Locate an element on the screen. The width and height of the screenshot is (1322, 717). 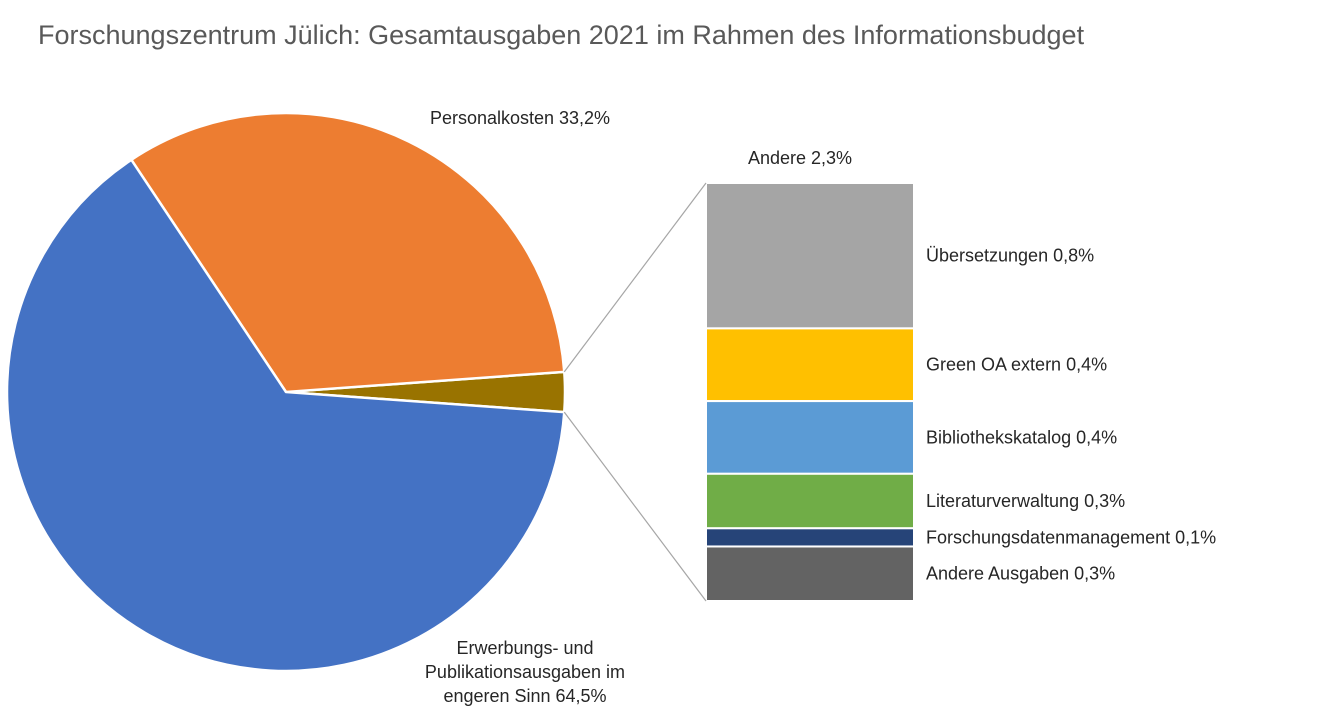
bar-segment-label-3: Bibliothekskatalog 0,4% is located at coordinates (1021, 437).